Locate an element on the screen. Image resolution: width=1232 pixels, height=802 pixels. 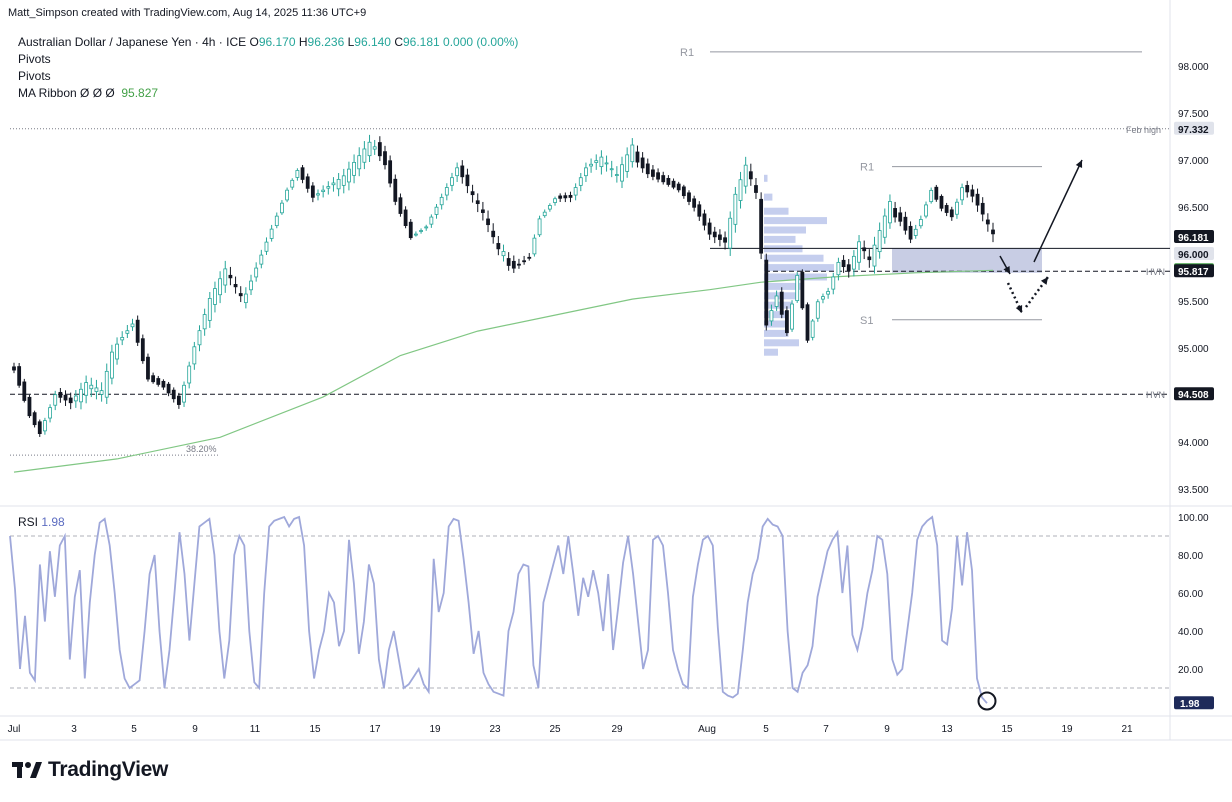
price-axis-label: 94.000 is located at coordinates (1193, 443).